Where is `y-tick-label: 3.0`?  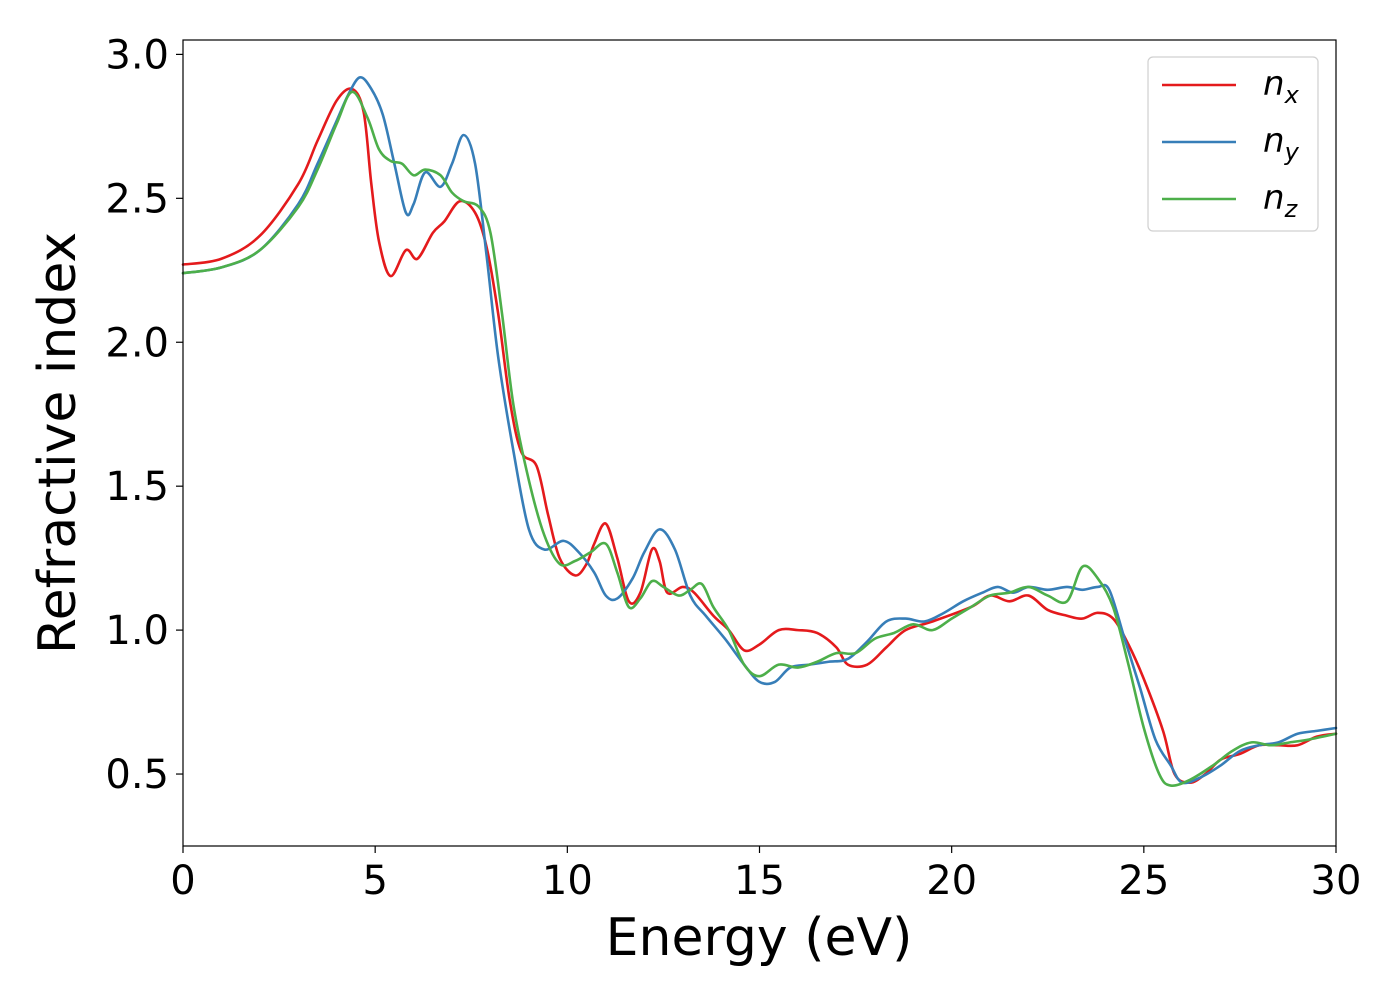
y-tick-label: 3.0 is located at coordinates (137, 55).